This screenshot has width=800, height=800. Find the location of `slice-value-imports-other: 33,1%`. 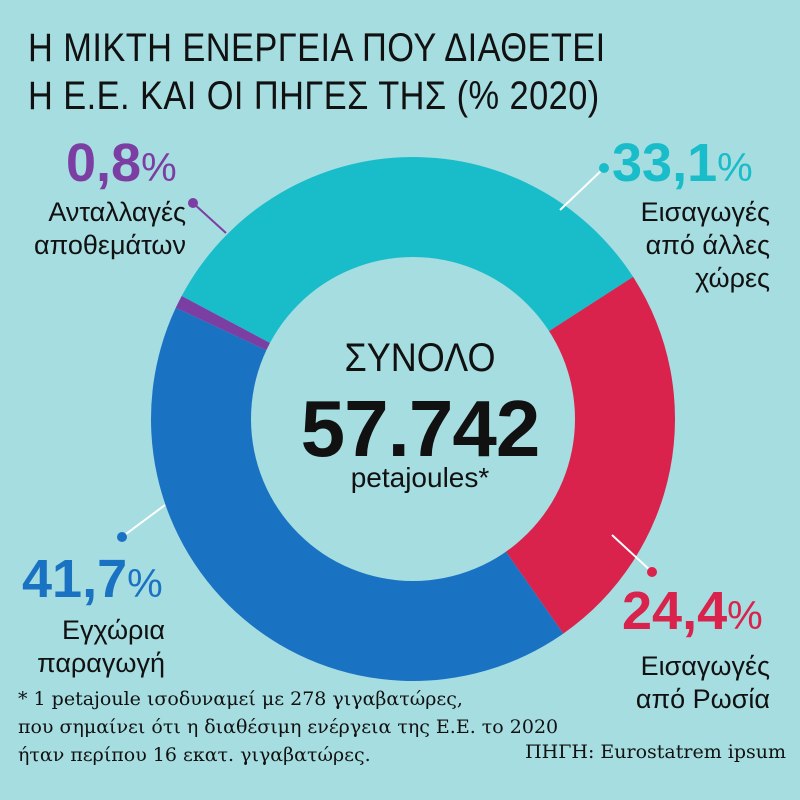

slice-value-imports-other: 33,1% is located at coordinates (682, 163).